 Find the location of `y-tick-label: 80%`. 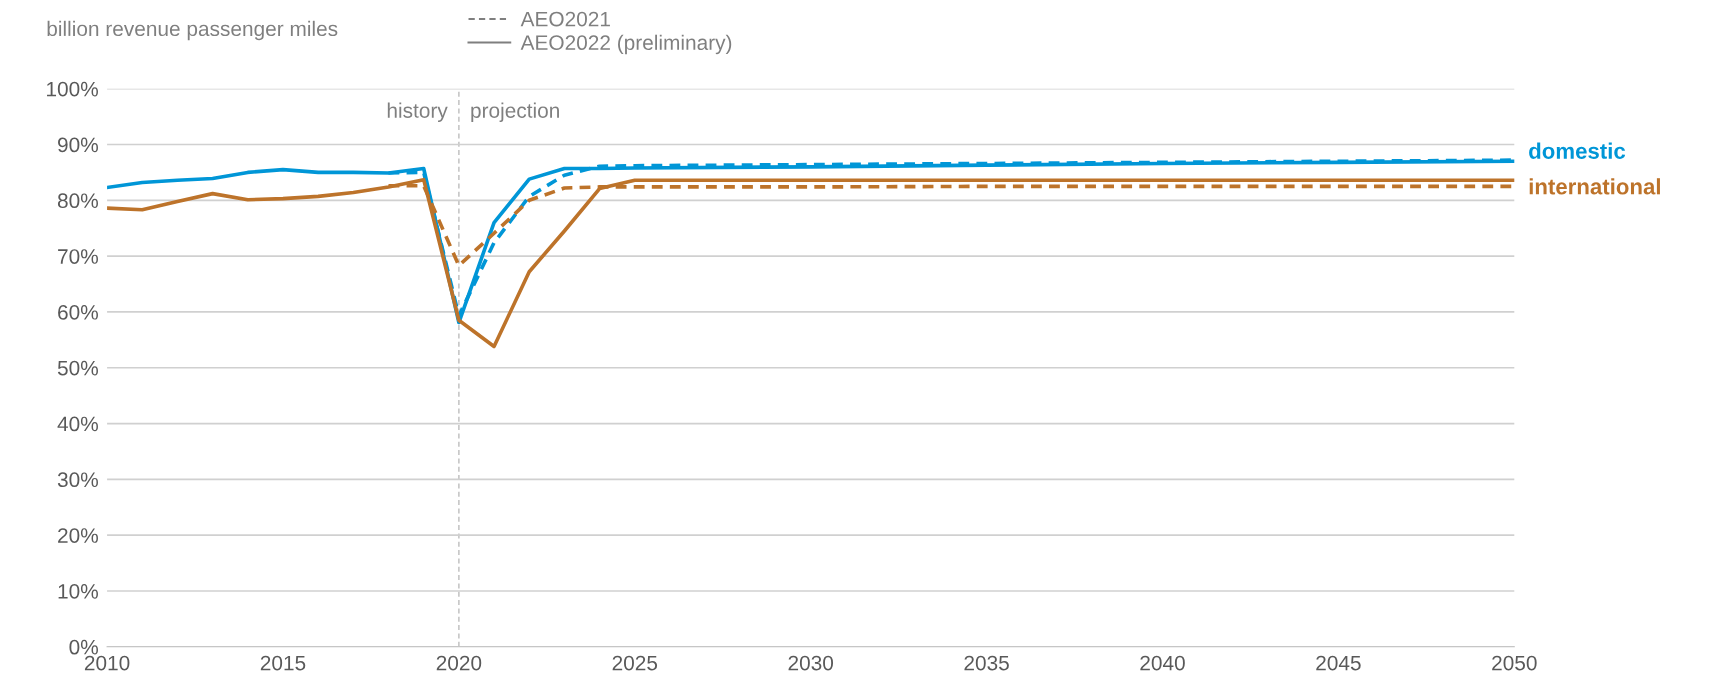

y-tick-label: 80% is located at coordinates (77, 201).